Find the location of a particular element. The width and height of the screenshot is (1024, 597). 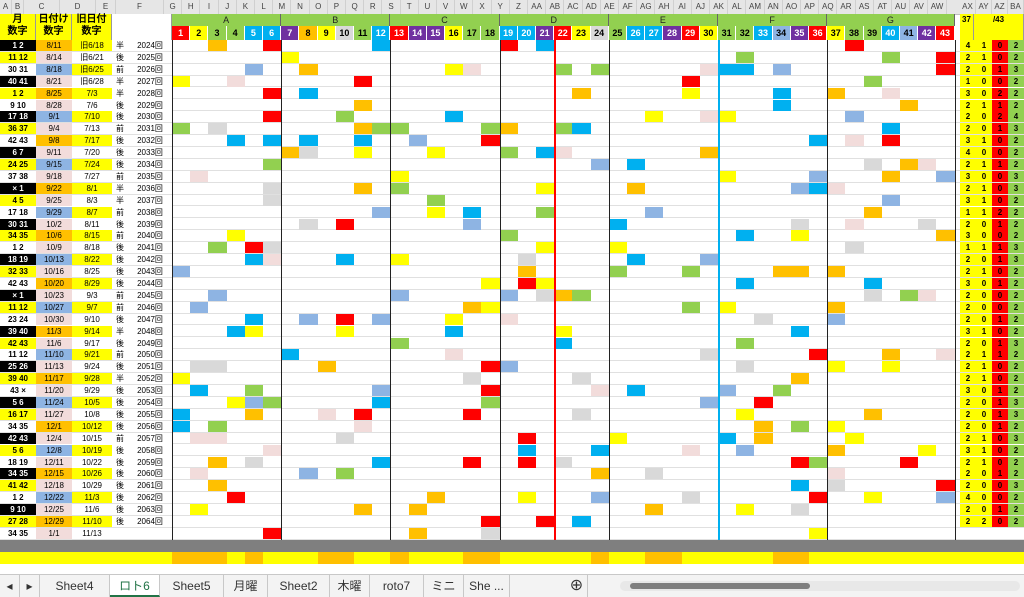

draw-number-cell: 2059回 is located at coordinates (150, 462).